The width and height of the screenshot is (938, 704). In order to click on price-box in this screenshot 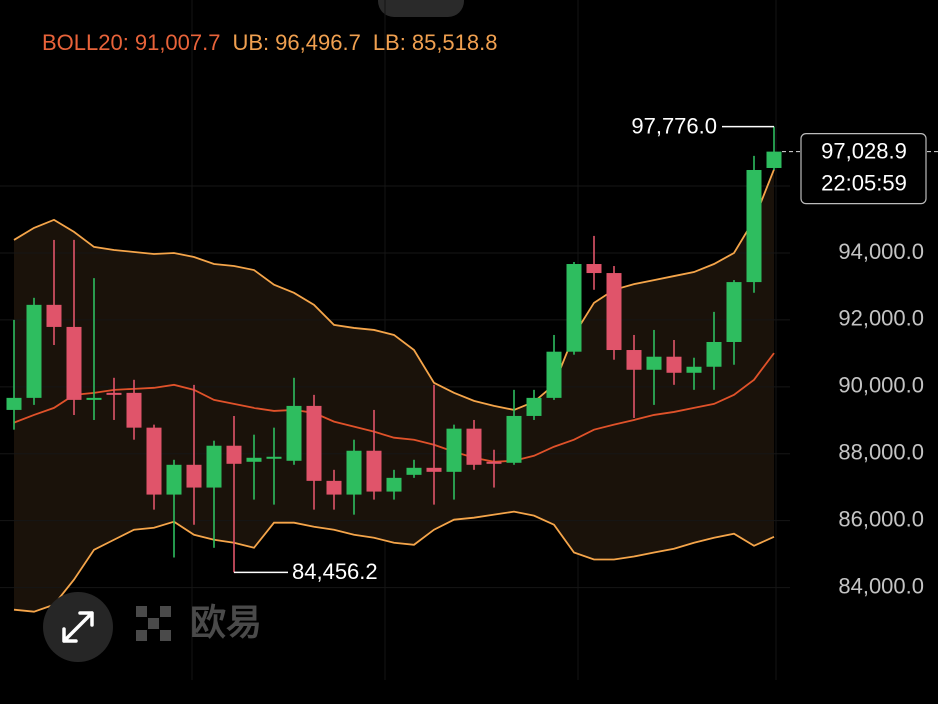, I will do `click(863, 169)`.